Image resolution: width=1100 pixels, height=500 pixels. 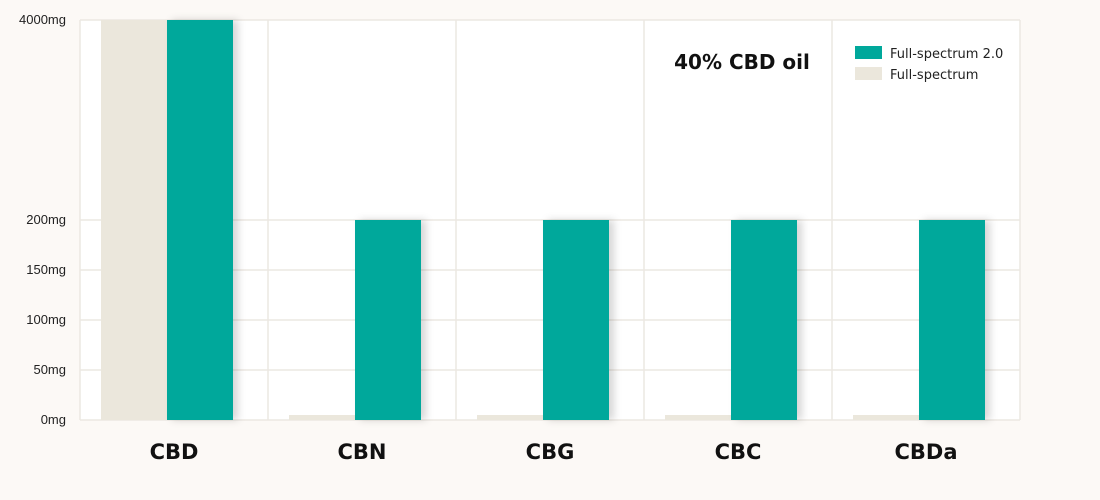 What do you see at coordinates (510, 417) in the screenshot?
I see `bar-full-spectrum-cbg` at bounding box center [510, 417].